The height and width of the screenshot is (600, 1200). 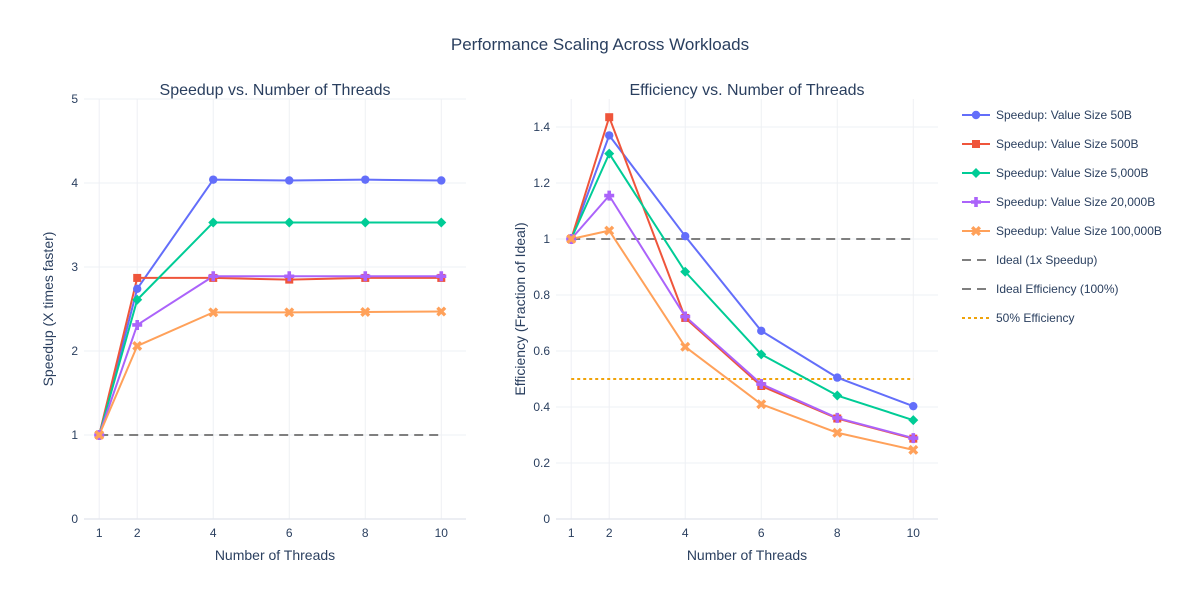 What do you see at coordinates (541, 295) in the screenshot?
I see `efficiency-y-tick-label: 0.8` at bounding box center [541, 295].